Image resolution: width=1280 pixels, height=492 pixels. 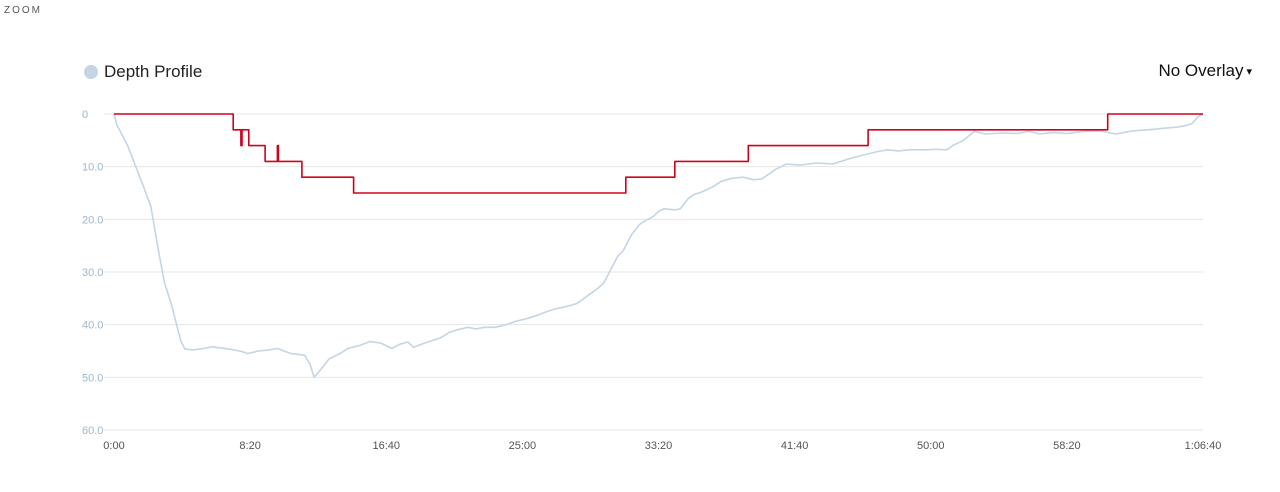 I want to click on x-tick-label: 50:00, so click(x=931, y=446).